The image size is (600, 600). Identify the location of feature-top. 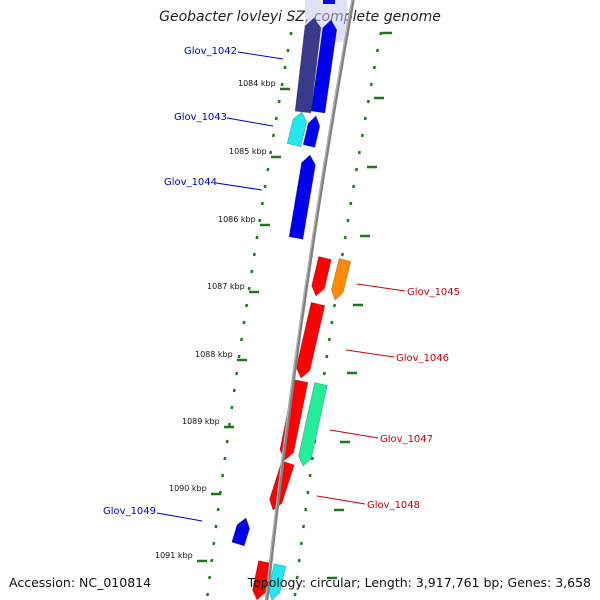
(329, 2).